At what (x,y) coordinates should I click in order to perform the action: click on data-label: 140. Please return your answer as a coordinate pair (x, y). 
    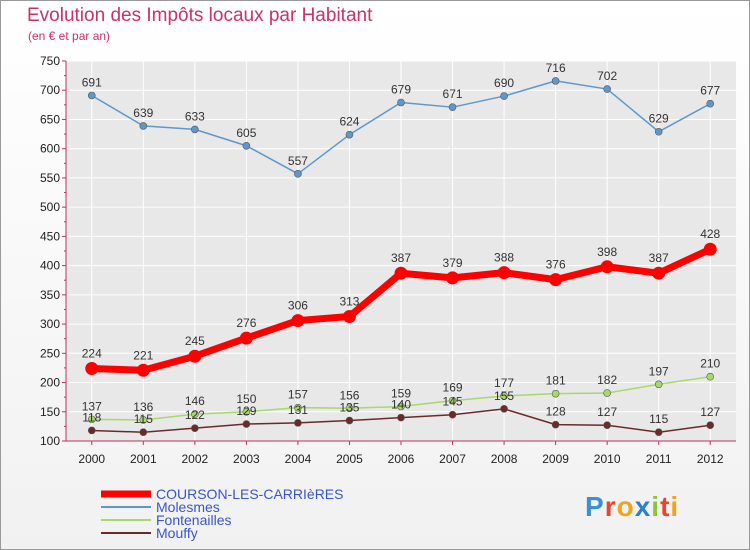
    Looking at the image, I should click on (401, 405).